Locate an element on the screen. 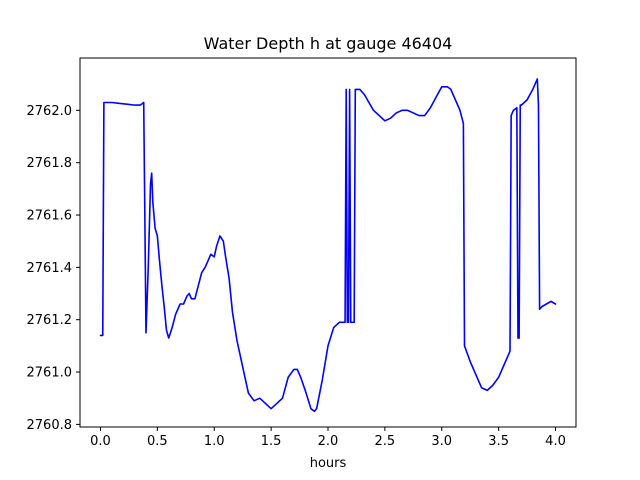 This screenshot has width=640, height=480. x-tick-label: 3.0 is located at coordinates (441, 441).